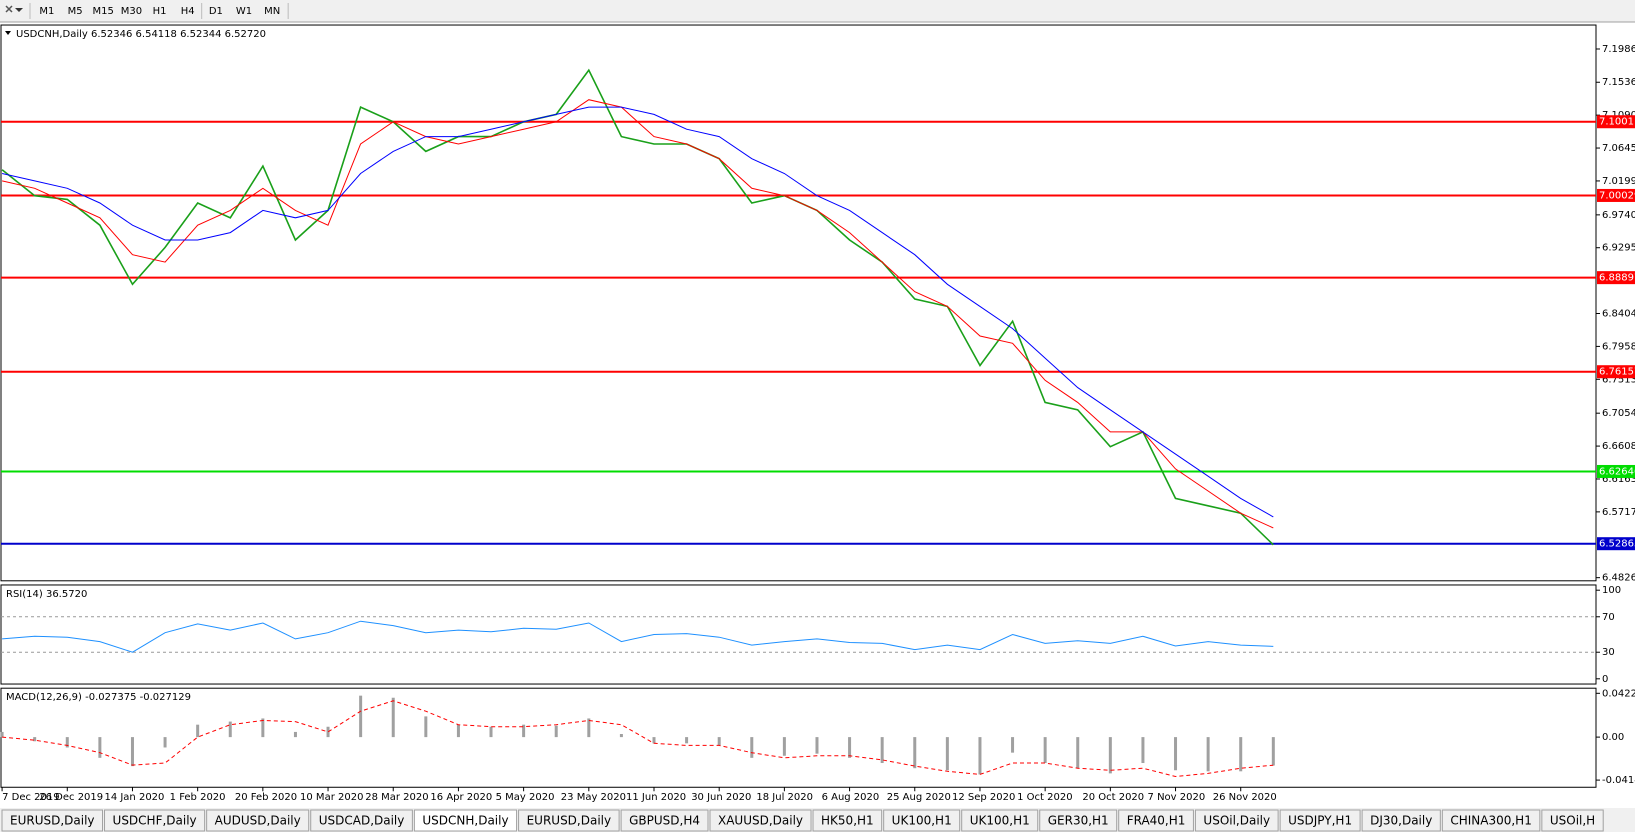  What do you see at coordinates (1613, 737) in the screenshot?
I see `y-tick-label: 0.00` at bounding box center [1613, 737].